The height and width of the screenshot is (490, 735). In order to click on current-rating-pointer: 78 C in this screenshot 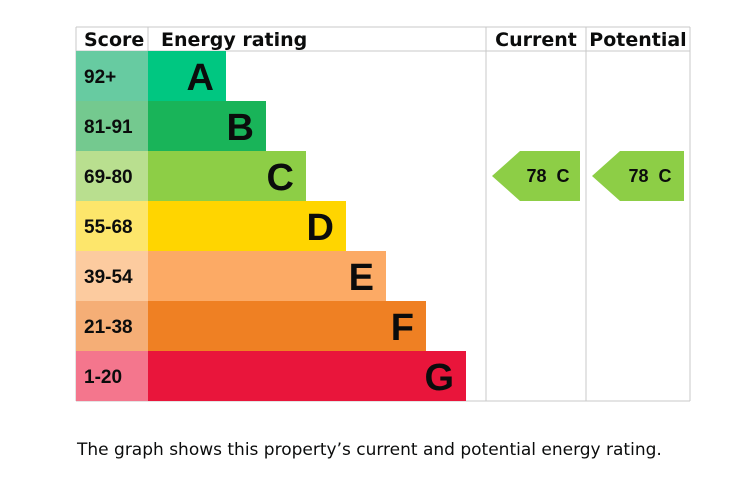, I will do `click(536, 176)`.